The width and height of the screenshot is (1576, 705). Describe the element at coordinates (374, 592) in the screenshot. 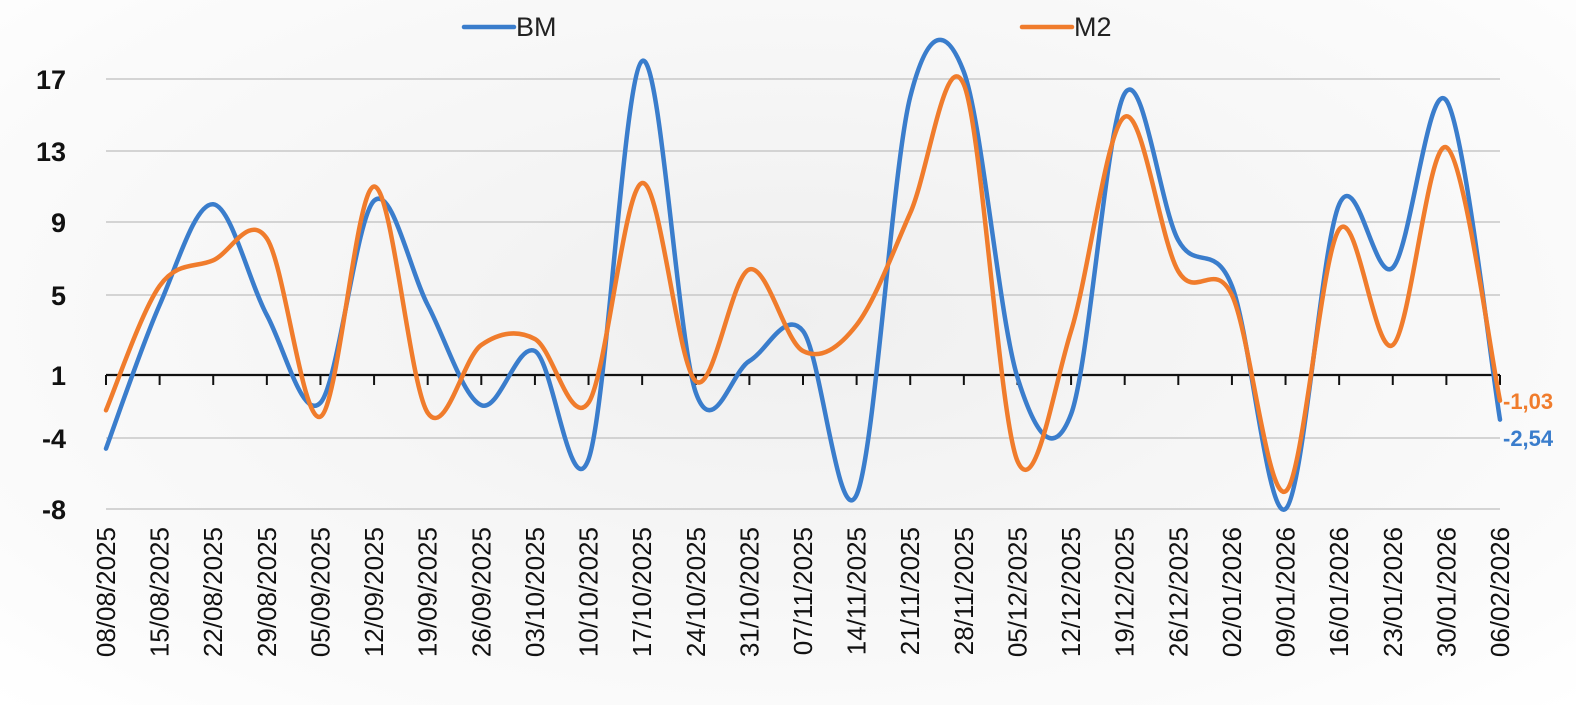

I see `x-tick-label: 12/09/2025` at that location.